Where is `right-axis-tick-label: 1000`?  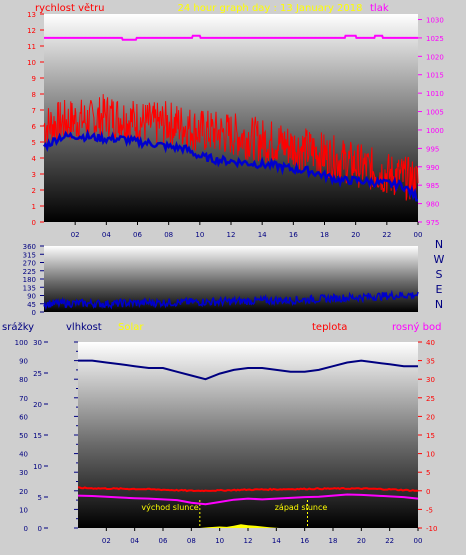
right-axis-tick-label: 1000 is located at coordinates (435, 131).